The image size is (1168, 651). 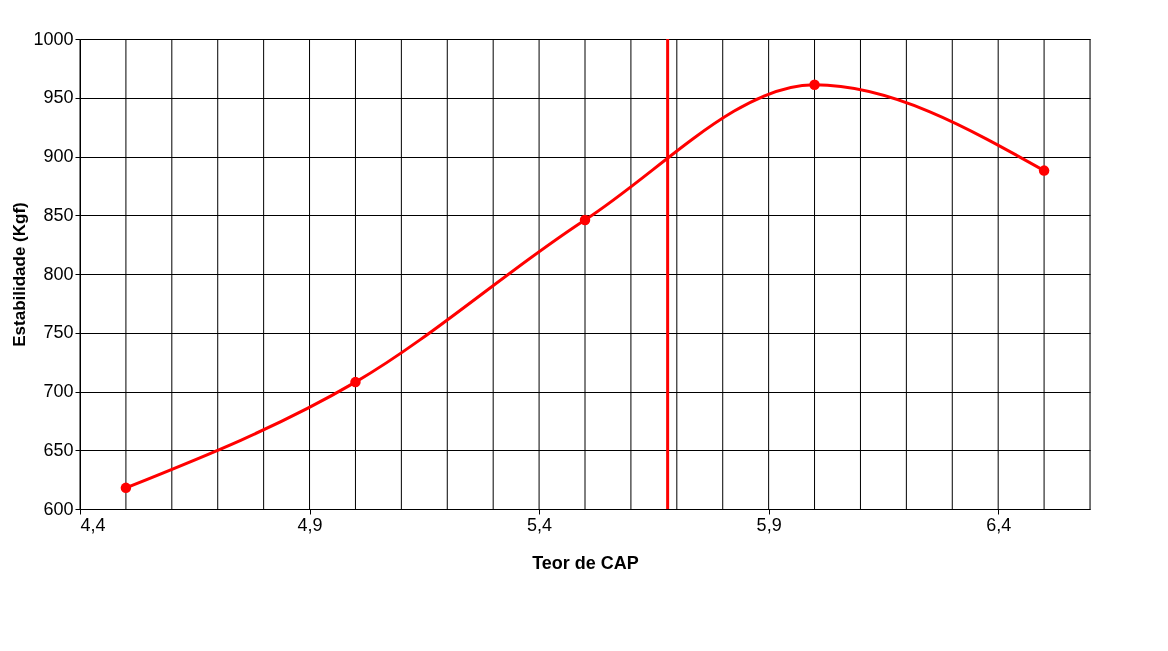 What do you see at coordinates (58, 273) in the screenshot?
I see `y-tick-label: 800` at bounding box center [58, 273].